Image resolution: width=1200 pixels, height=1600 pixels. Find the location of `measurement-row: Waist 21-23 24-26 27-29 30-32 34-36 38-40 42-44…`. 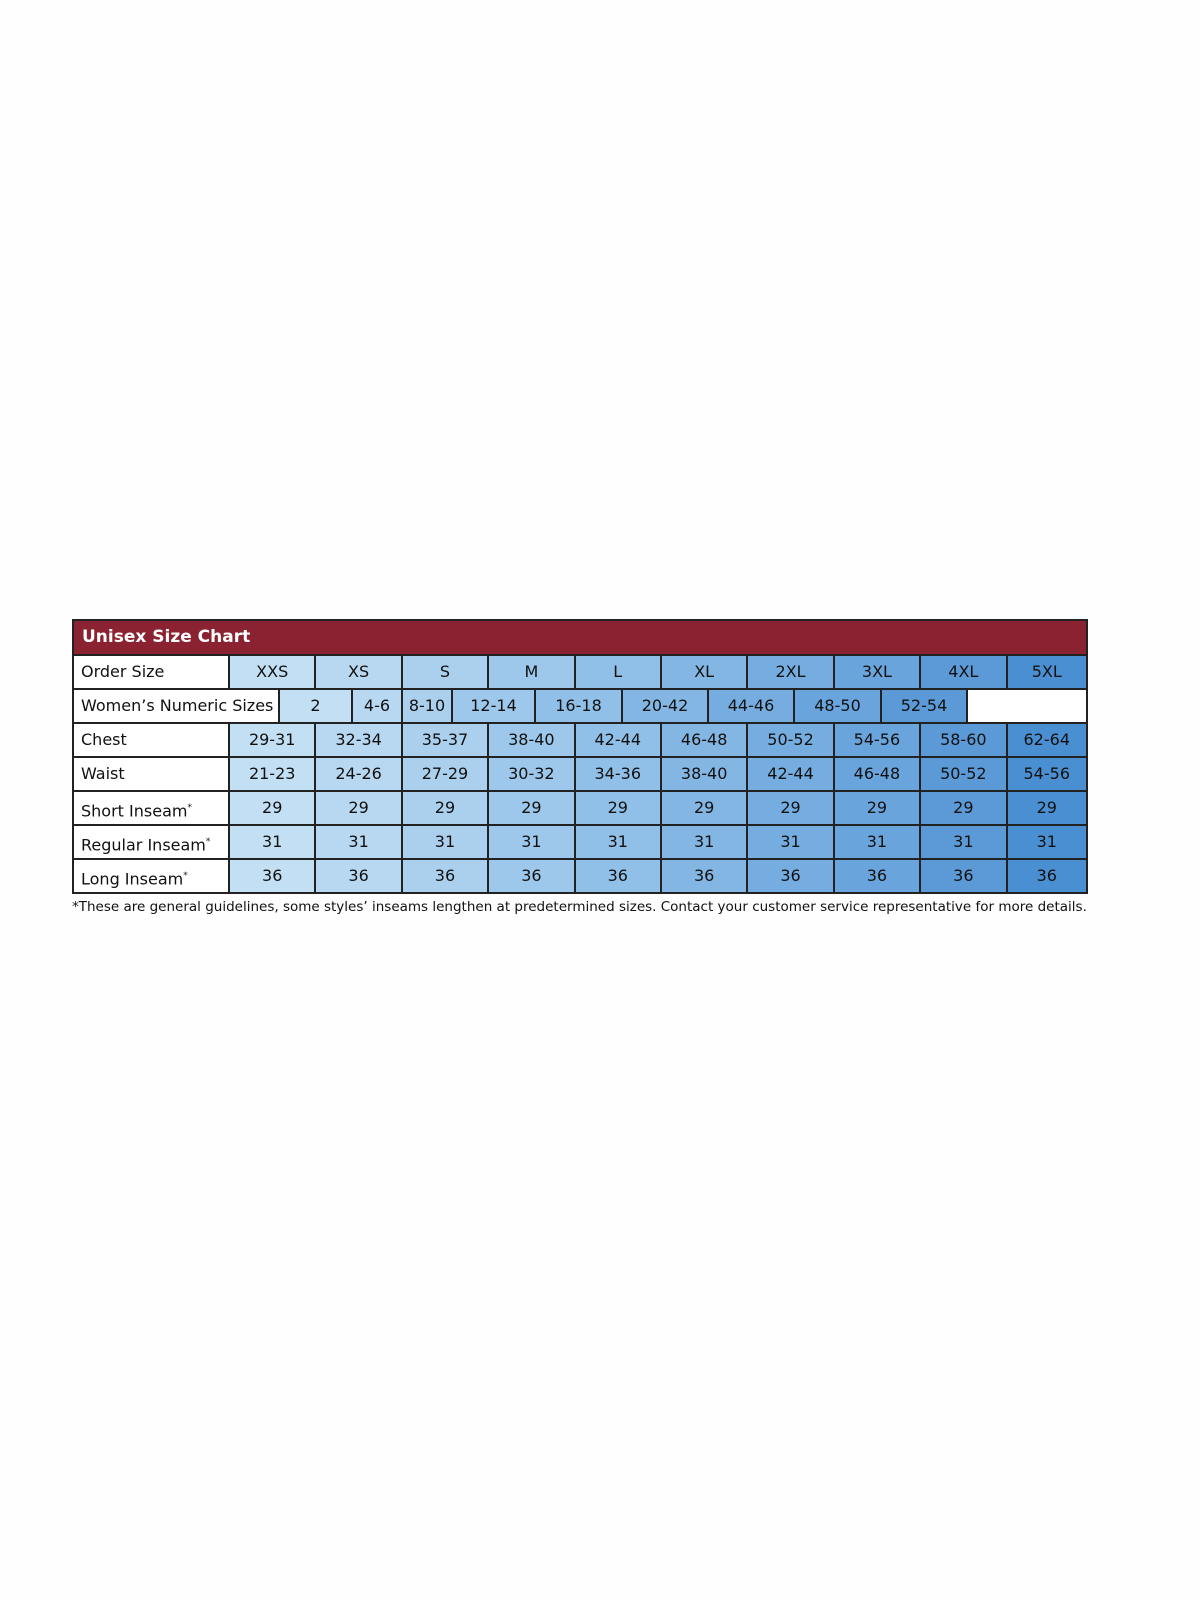

measurement-row: Waist 21-23 24-26 27-29 30-32 34-36 38-40 42-44… is located at coordinates (580, 775).